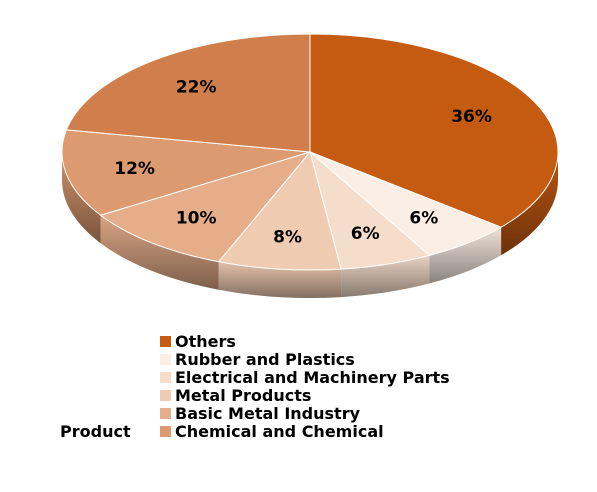  I want to click on legend-label-rubber-and-plastics-1: Rubber and Plastics, so click(265, 359).